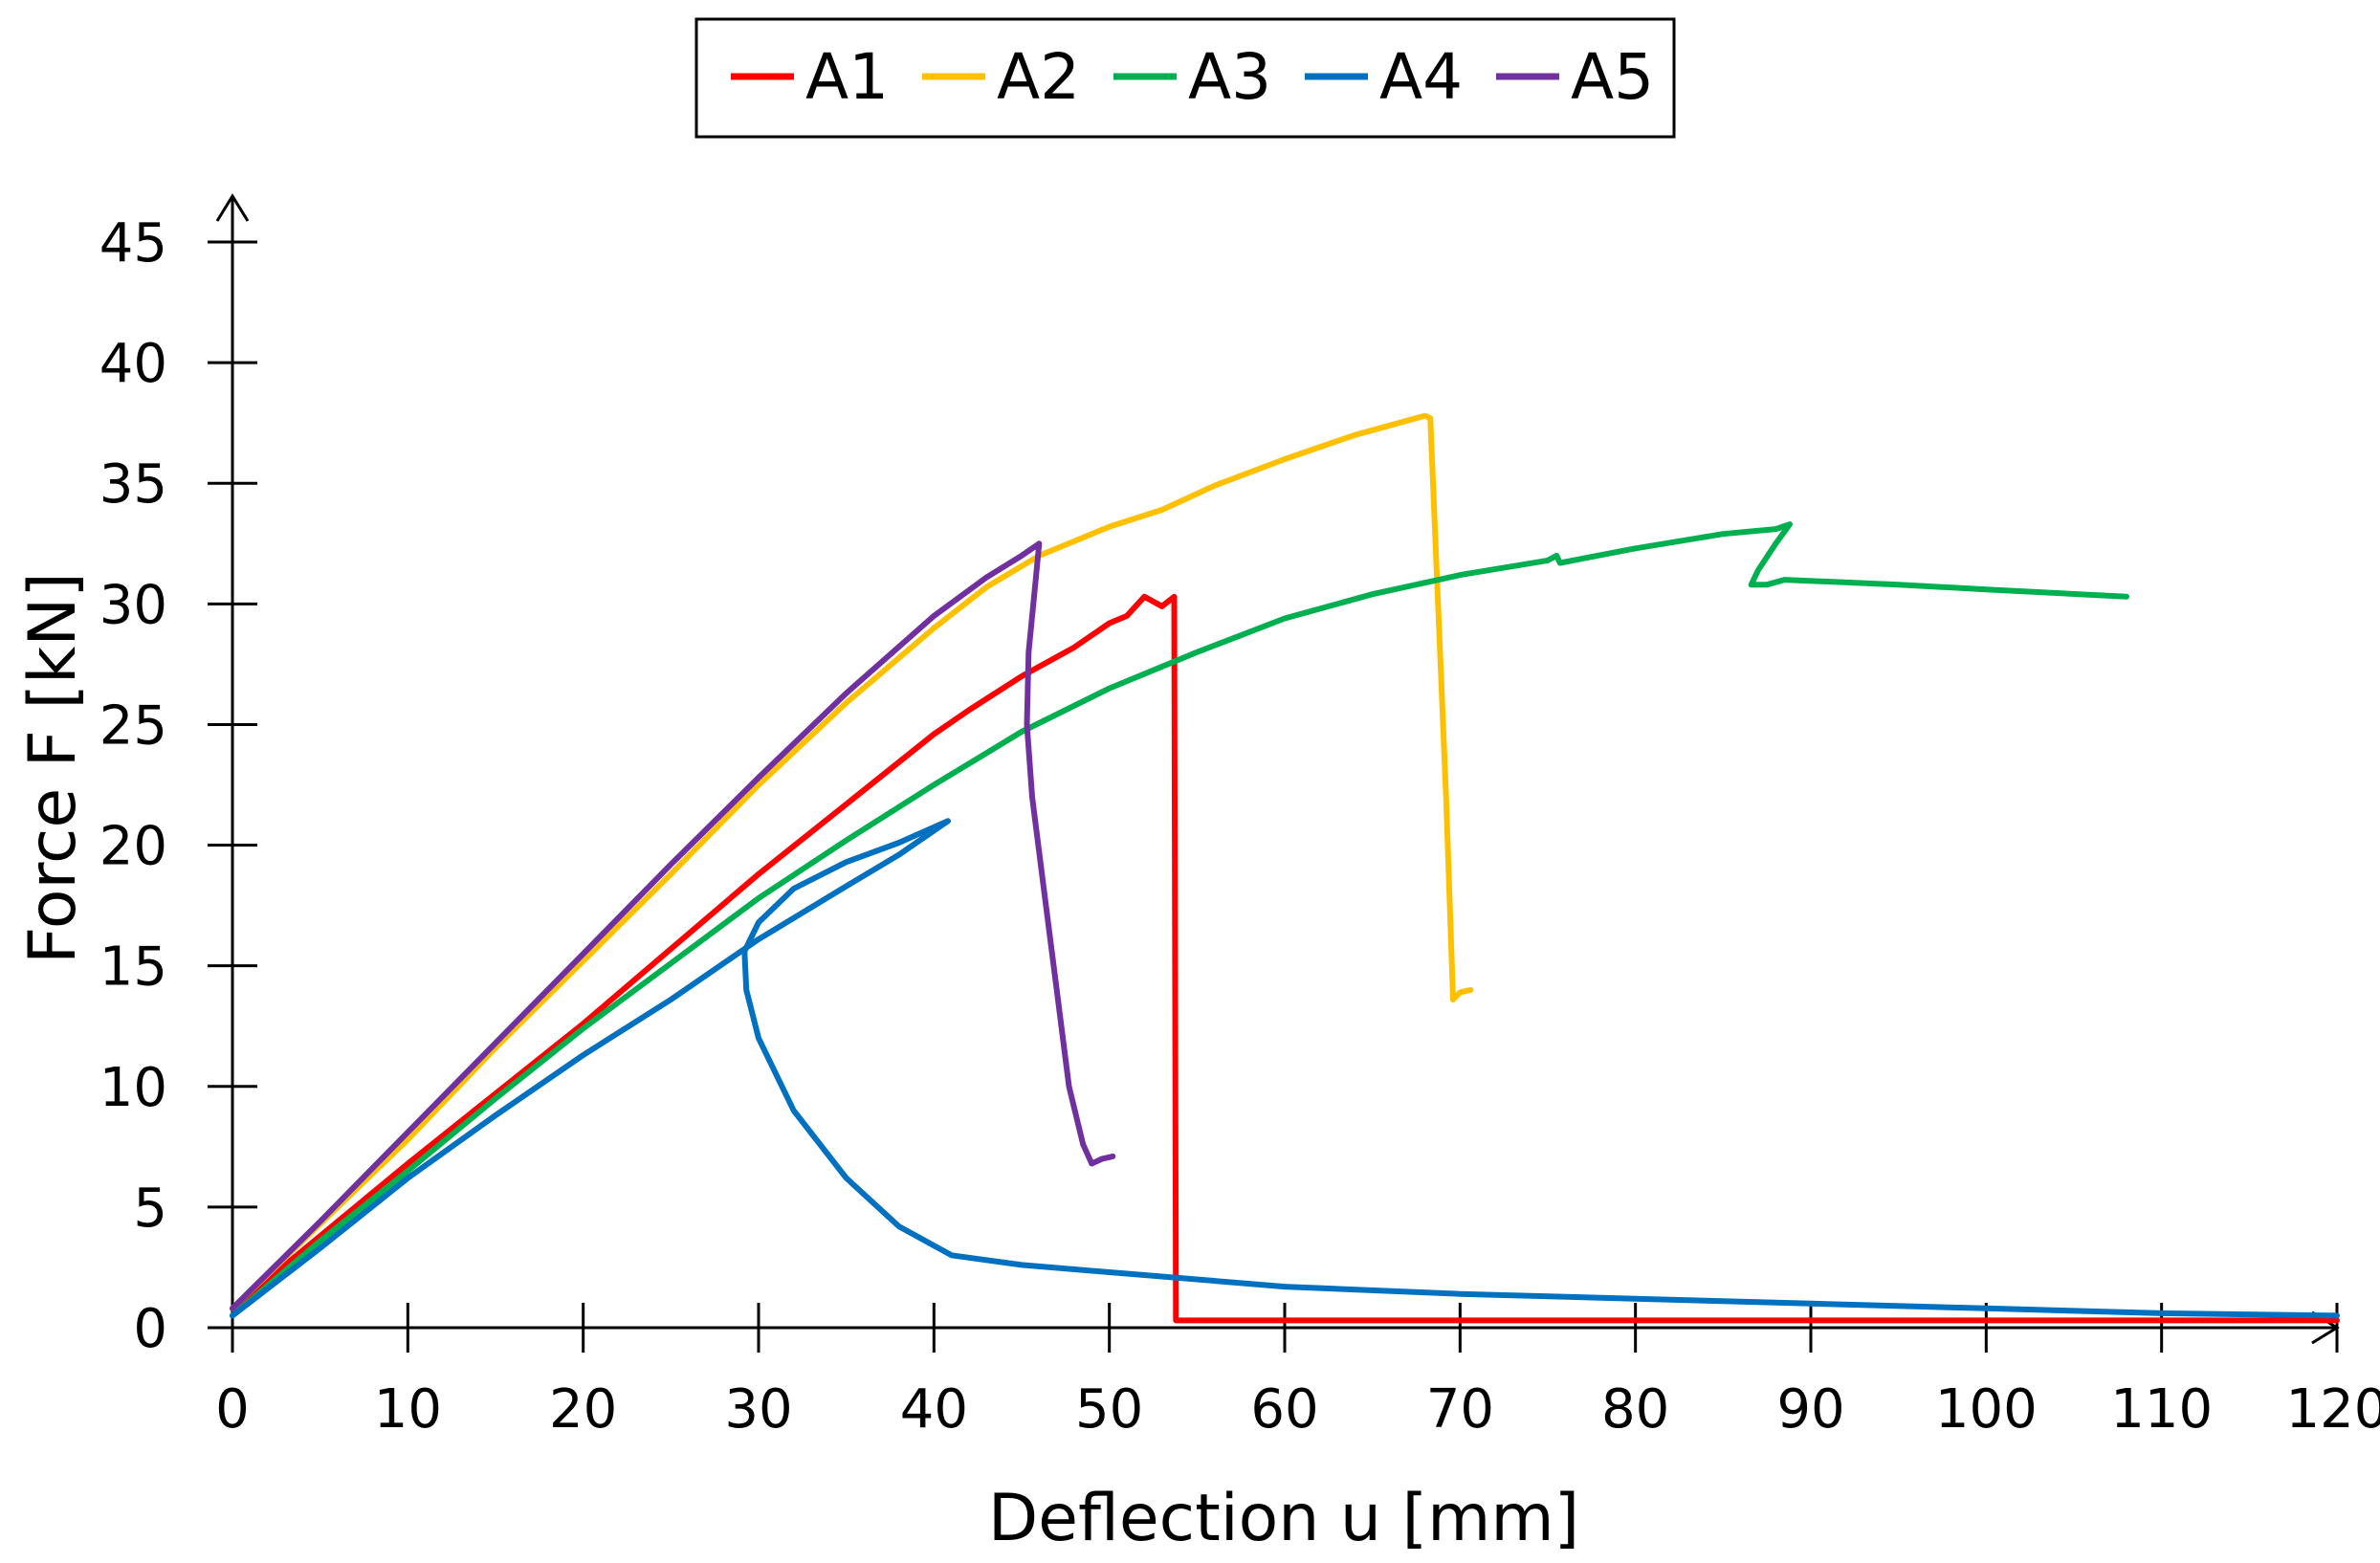 The image size is (2380, 1563). Describe the element at coordinates (1109, 1409) in the screenshot. I see `x-tick-label: 50` at that location.